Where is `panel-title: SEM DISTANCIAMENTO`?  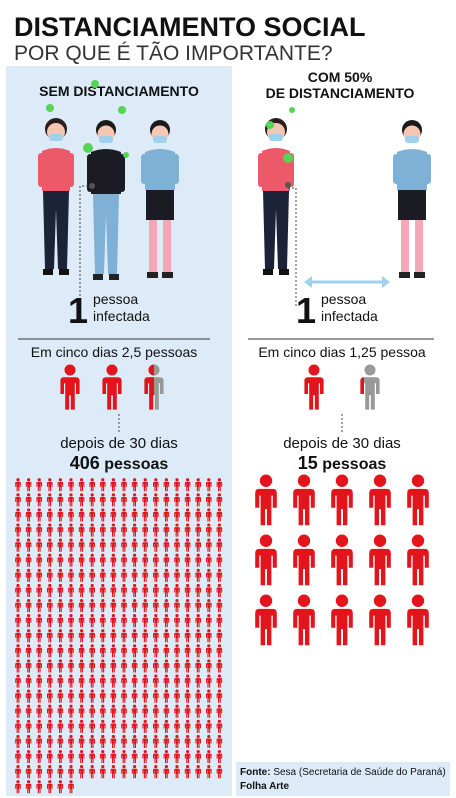
panel-title: SEM DISTANCIAMENTO is located at coordinates (119, 91).